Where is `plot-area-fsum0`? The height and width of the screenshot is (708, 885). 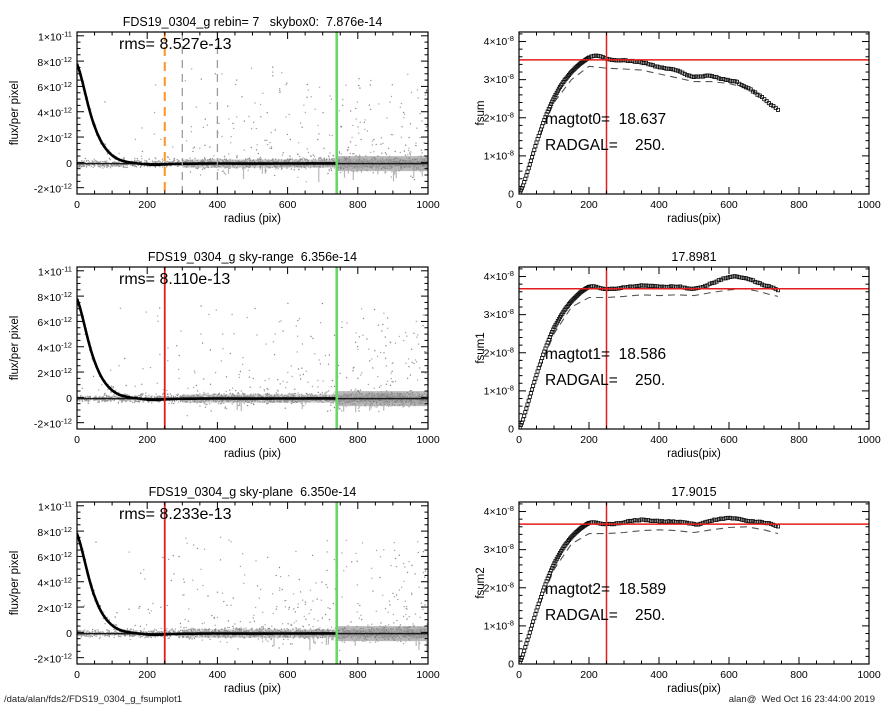 plot-area-fsum0 is located at coordinates (694, 113).